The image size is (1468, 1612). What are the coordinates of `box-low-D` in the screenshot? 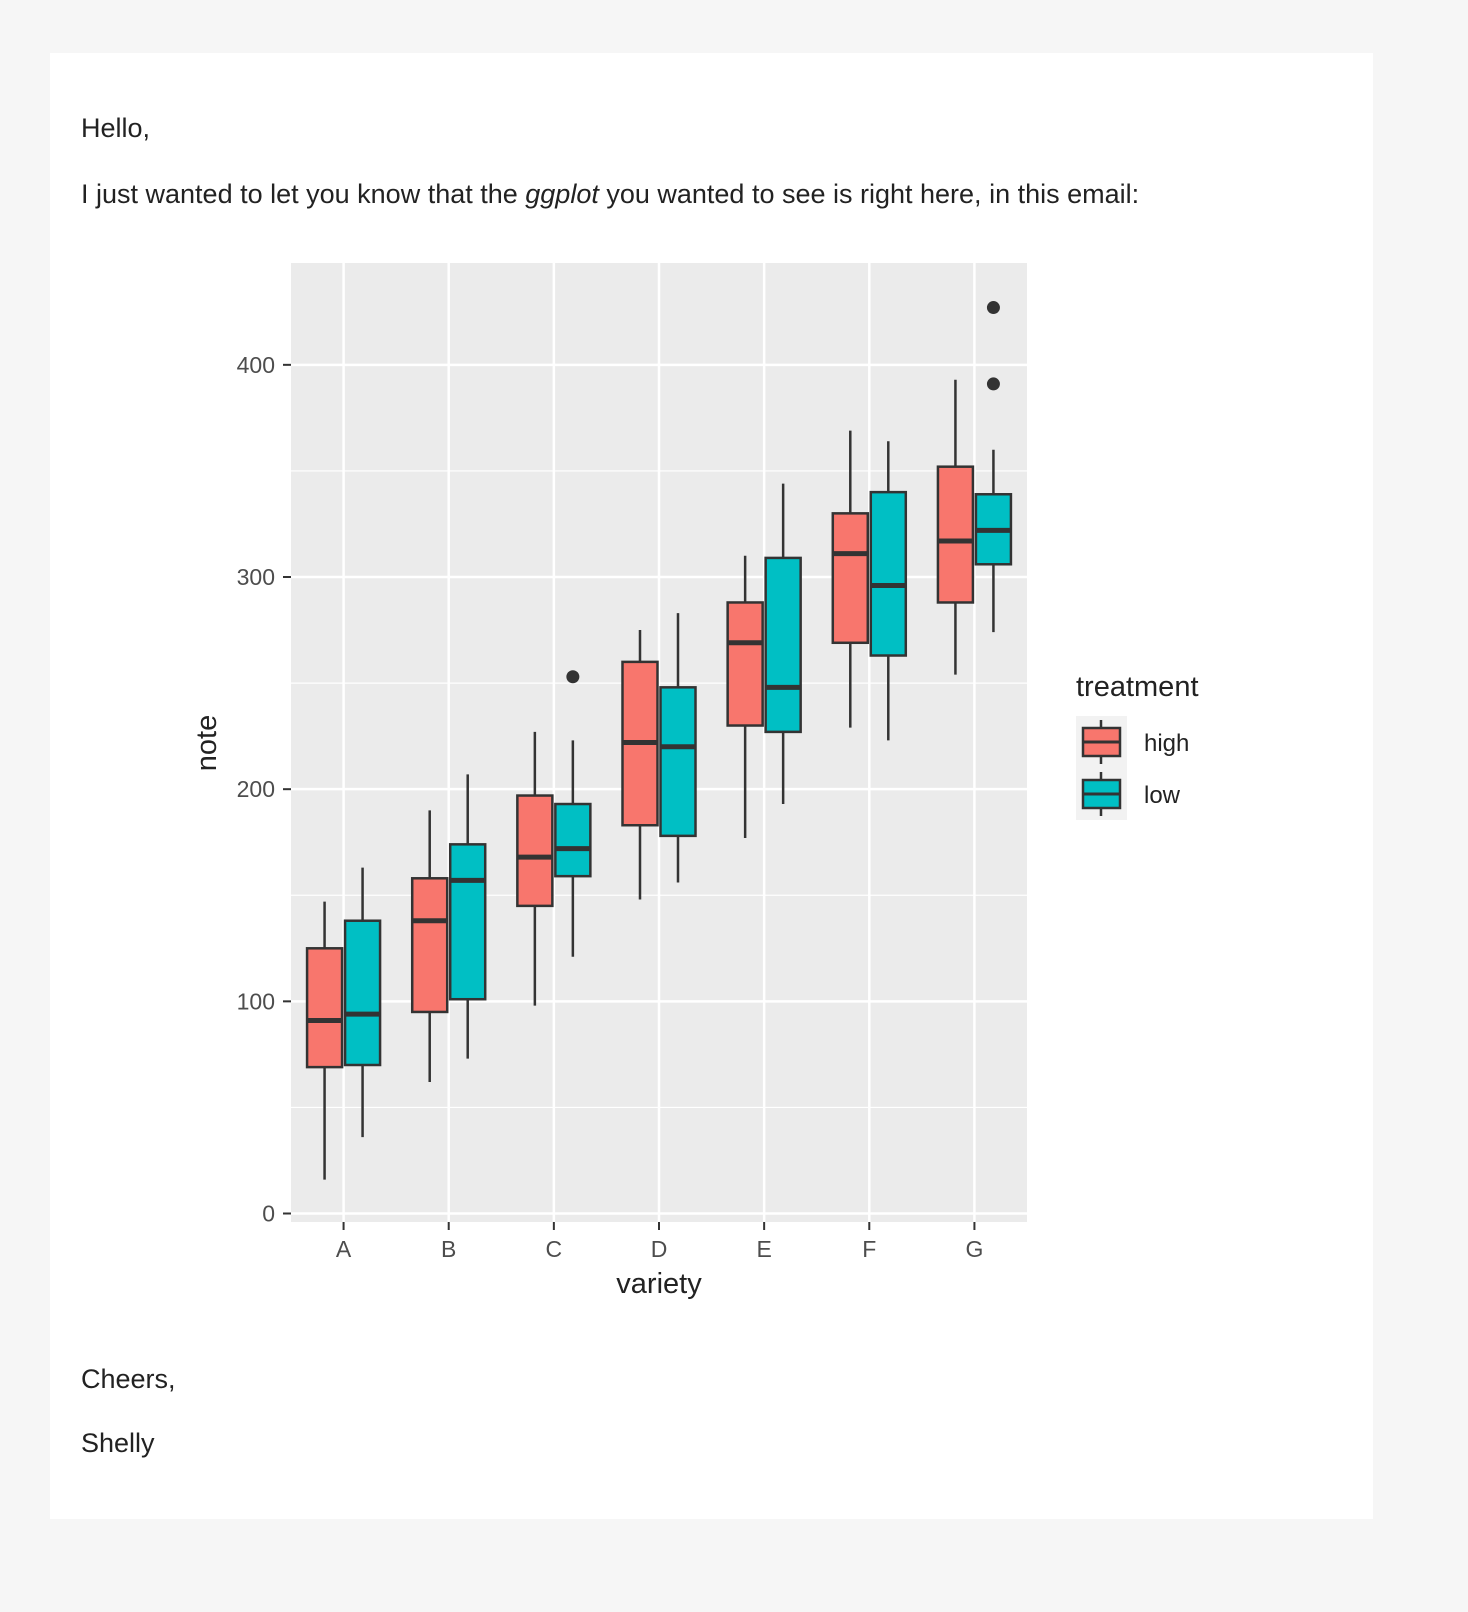 It's located at (678, 762).